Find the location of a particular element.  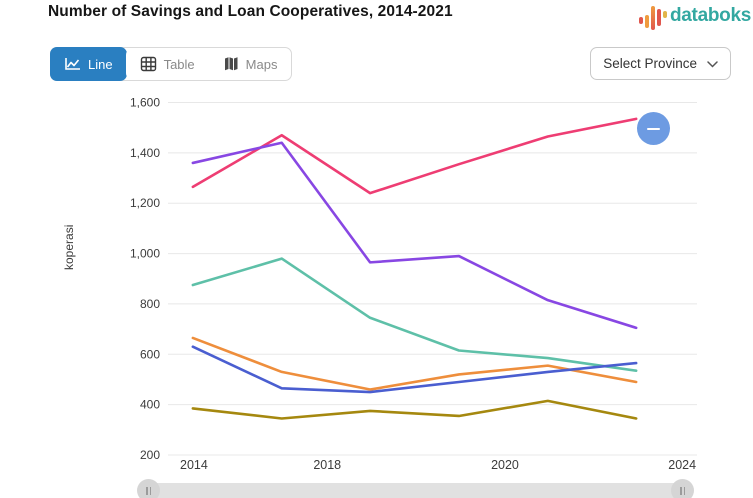

y-tick-label: 200 is located at coordinates (150, 455).